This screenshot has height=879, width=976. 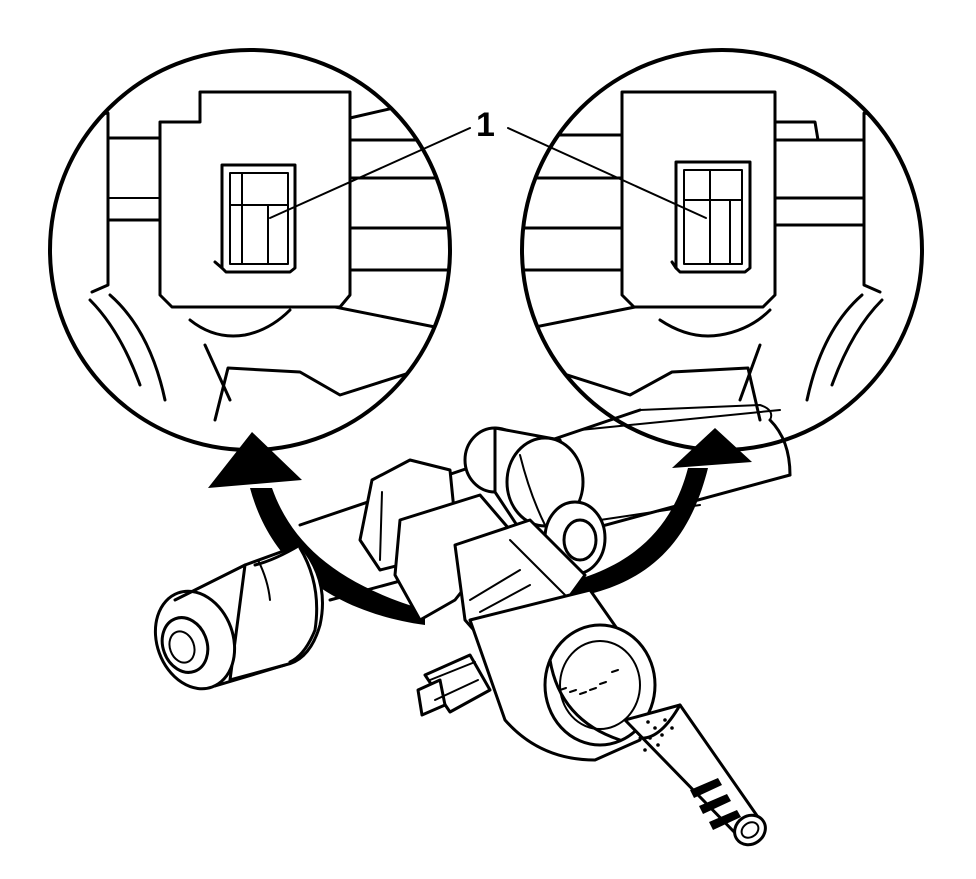 What do you see at coordinates (238, 617) in the screenshot?
I see `shaft-coupling` at bounding box center [238, 617].